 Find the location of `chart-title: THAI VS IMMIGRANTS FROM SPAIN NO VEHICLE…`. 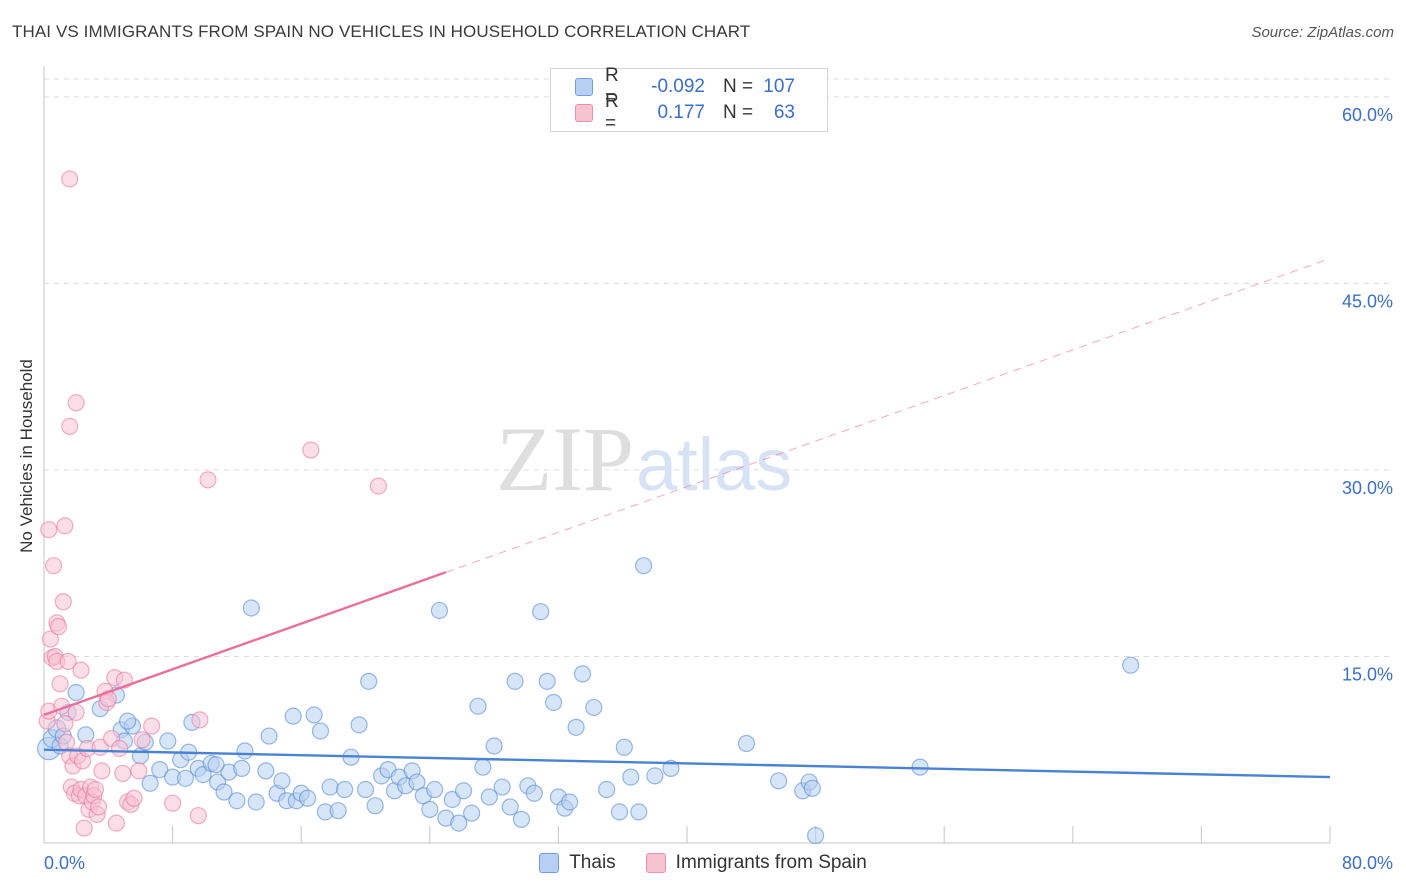

chart-title: THAI VS IMMIGRANTS FROM SPAIN NO VEHICLE… is located at coordinates (381, 31).